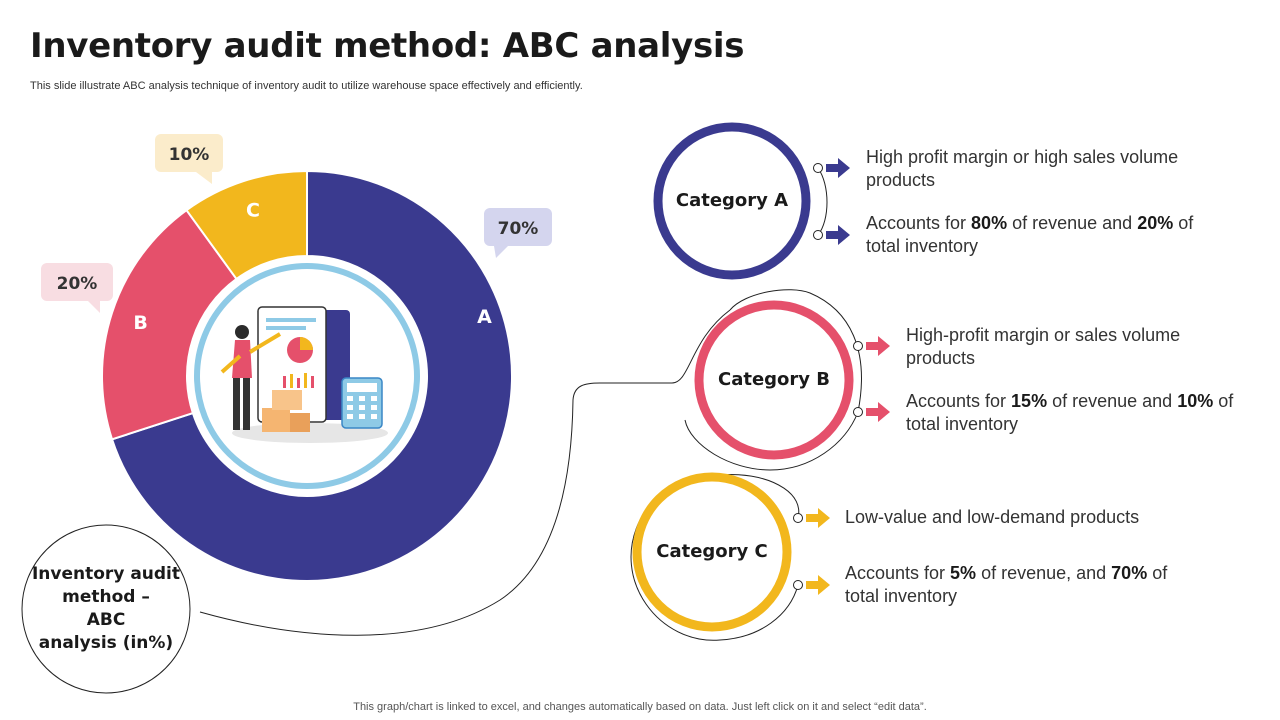  Describe the element at coordinates (771, 441) in the screenshot. I see `connector-line-b-lower` at that location.